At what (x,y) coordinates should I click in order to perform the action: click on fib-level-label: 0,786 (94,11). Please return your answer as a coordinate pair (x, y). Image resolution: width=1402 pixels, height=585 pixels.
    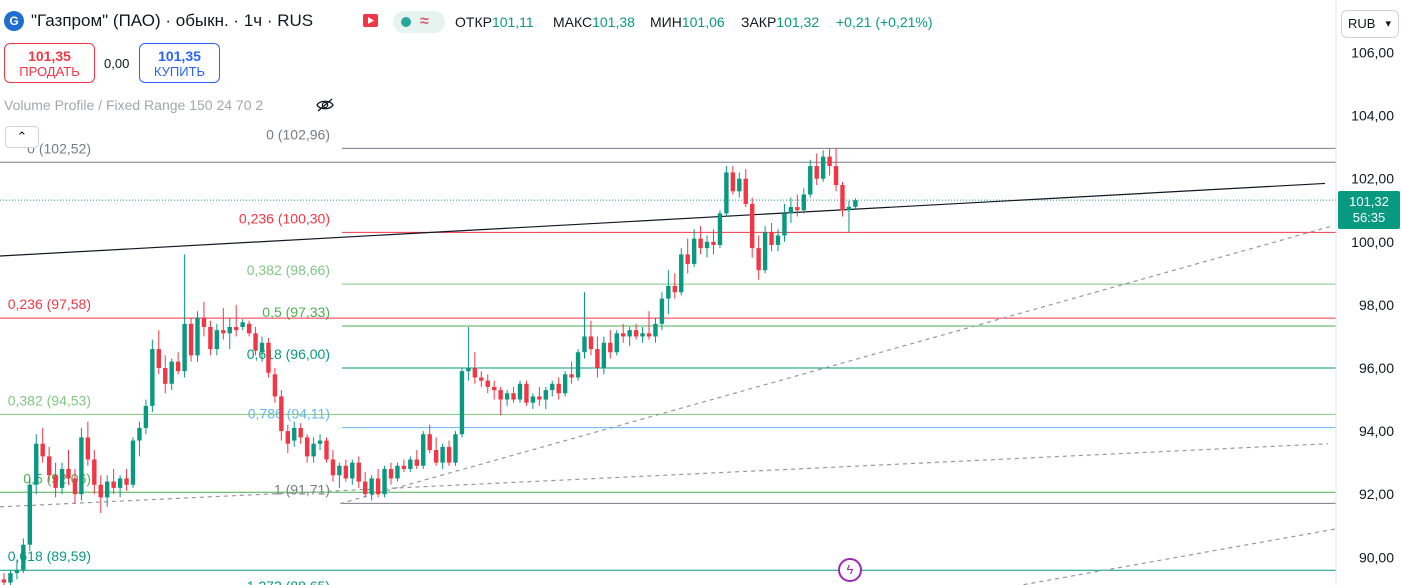
    Looking at the image, I should click on (289, 414).